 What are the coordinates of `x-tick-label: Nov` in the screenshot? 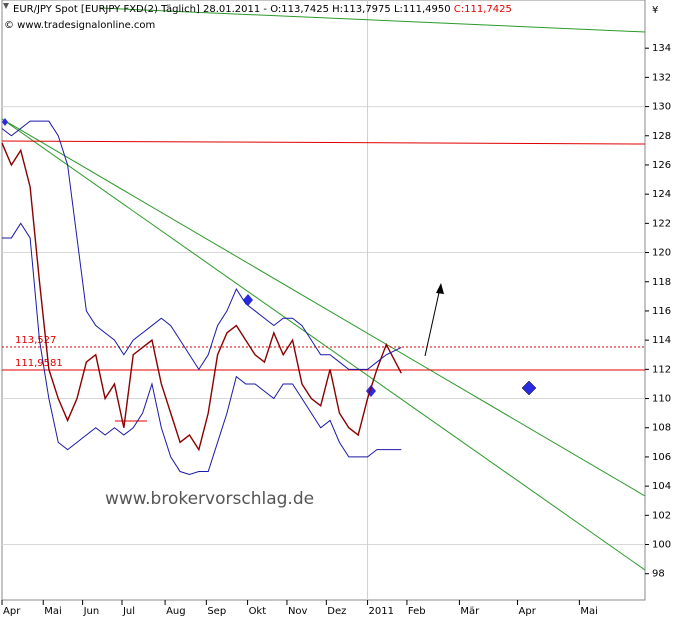 It's located at (298, 611).